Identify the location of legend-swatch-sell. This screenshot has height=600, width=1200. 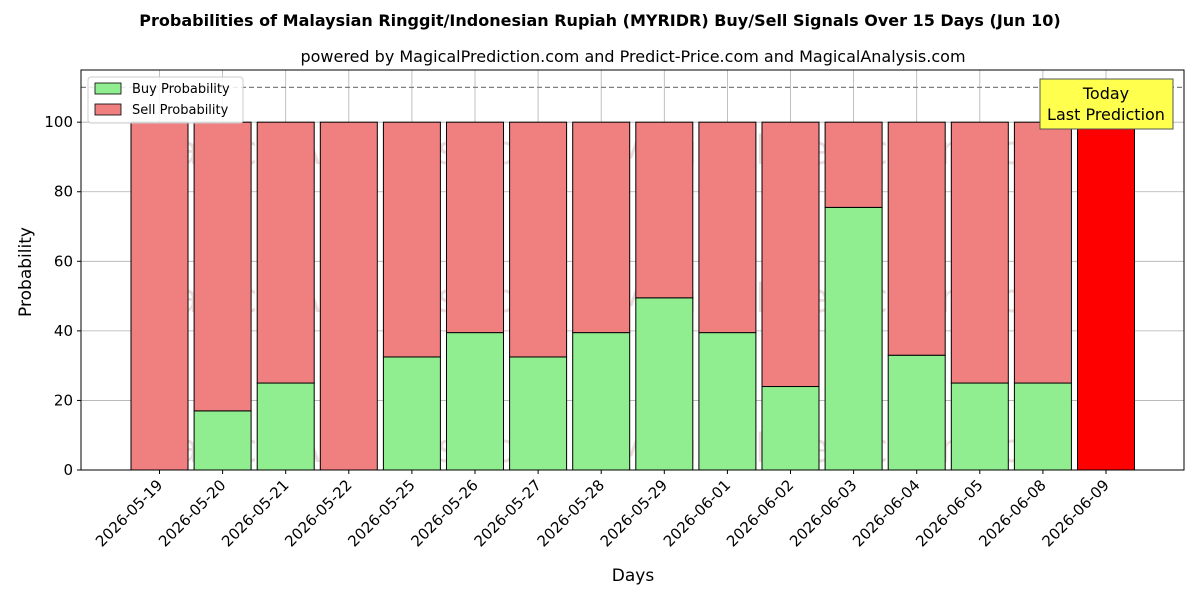
(108, 109).